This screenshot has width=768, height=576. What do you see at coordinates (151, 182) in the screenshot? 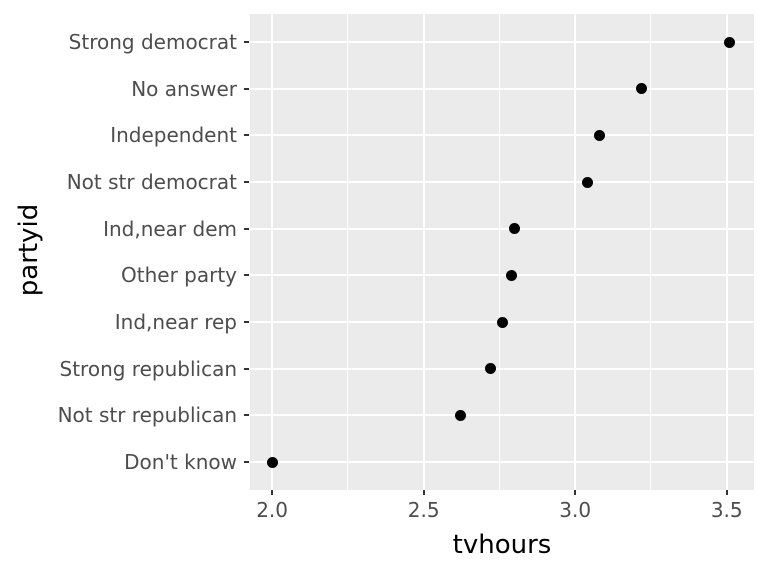
I see `y-axis-category-label: Not str democrat` at bounding box center [151, 182].